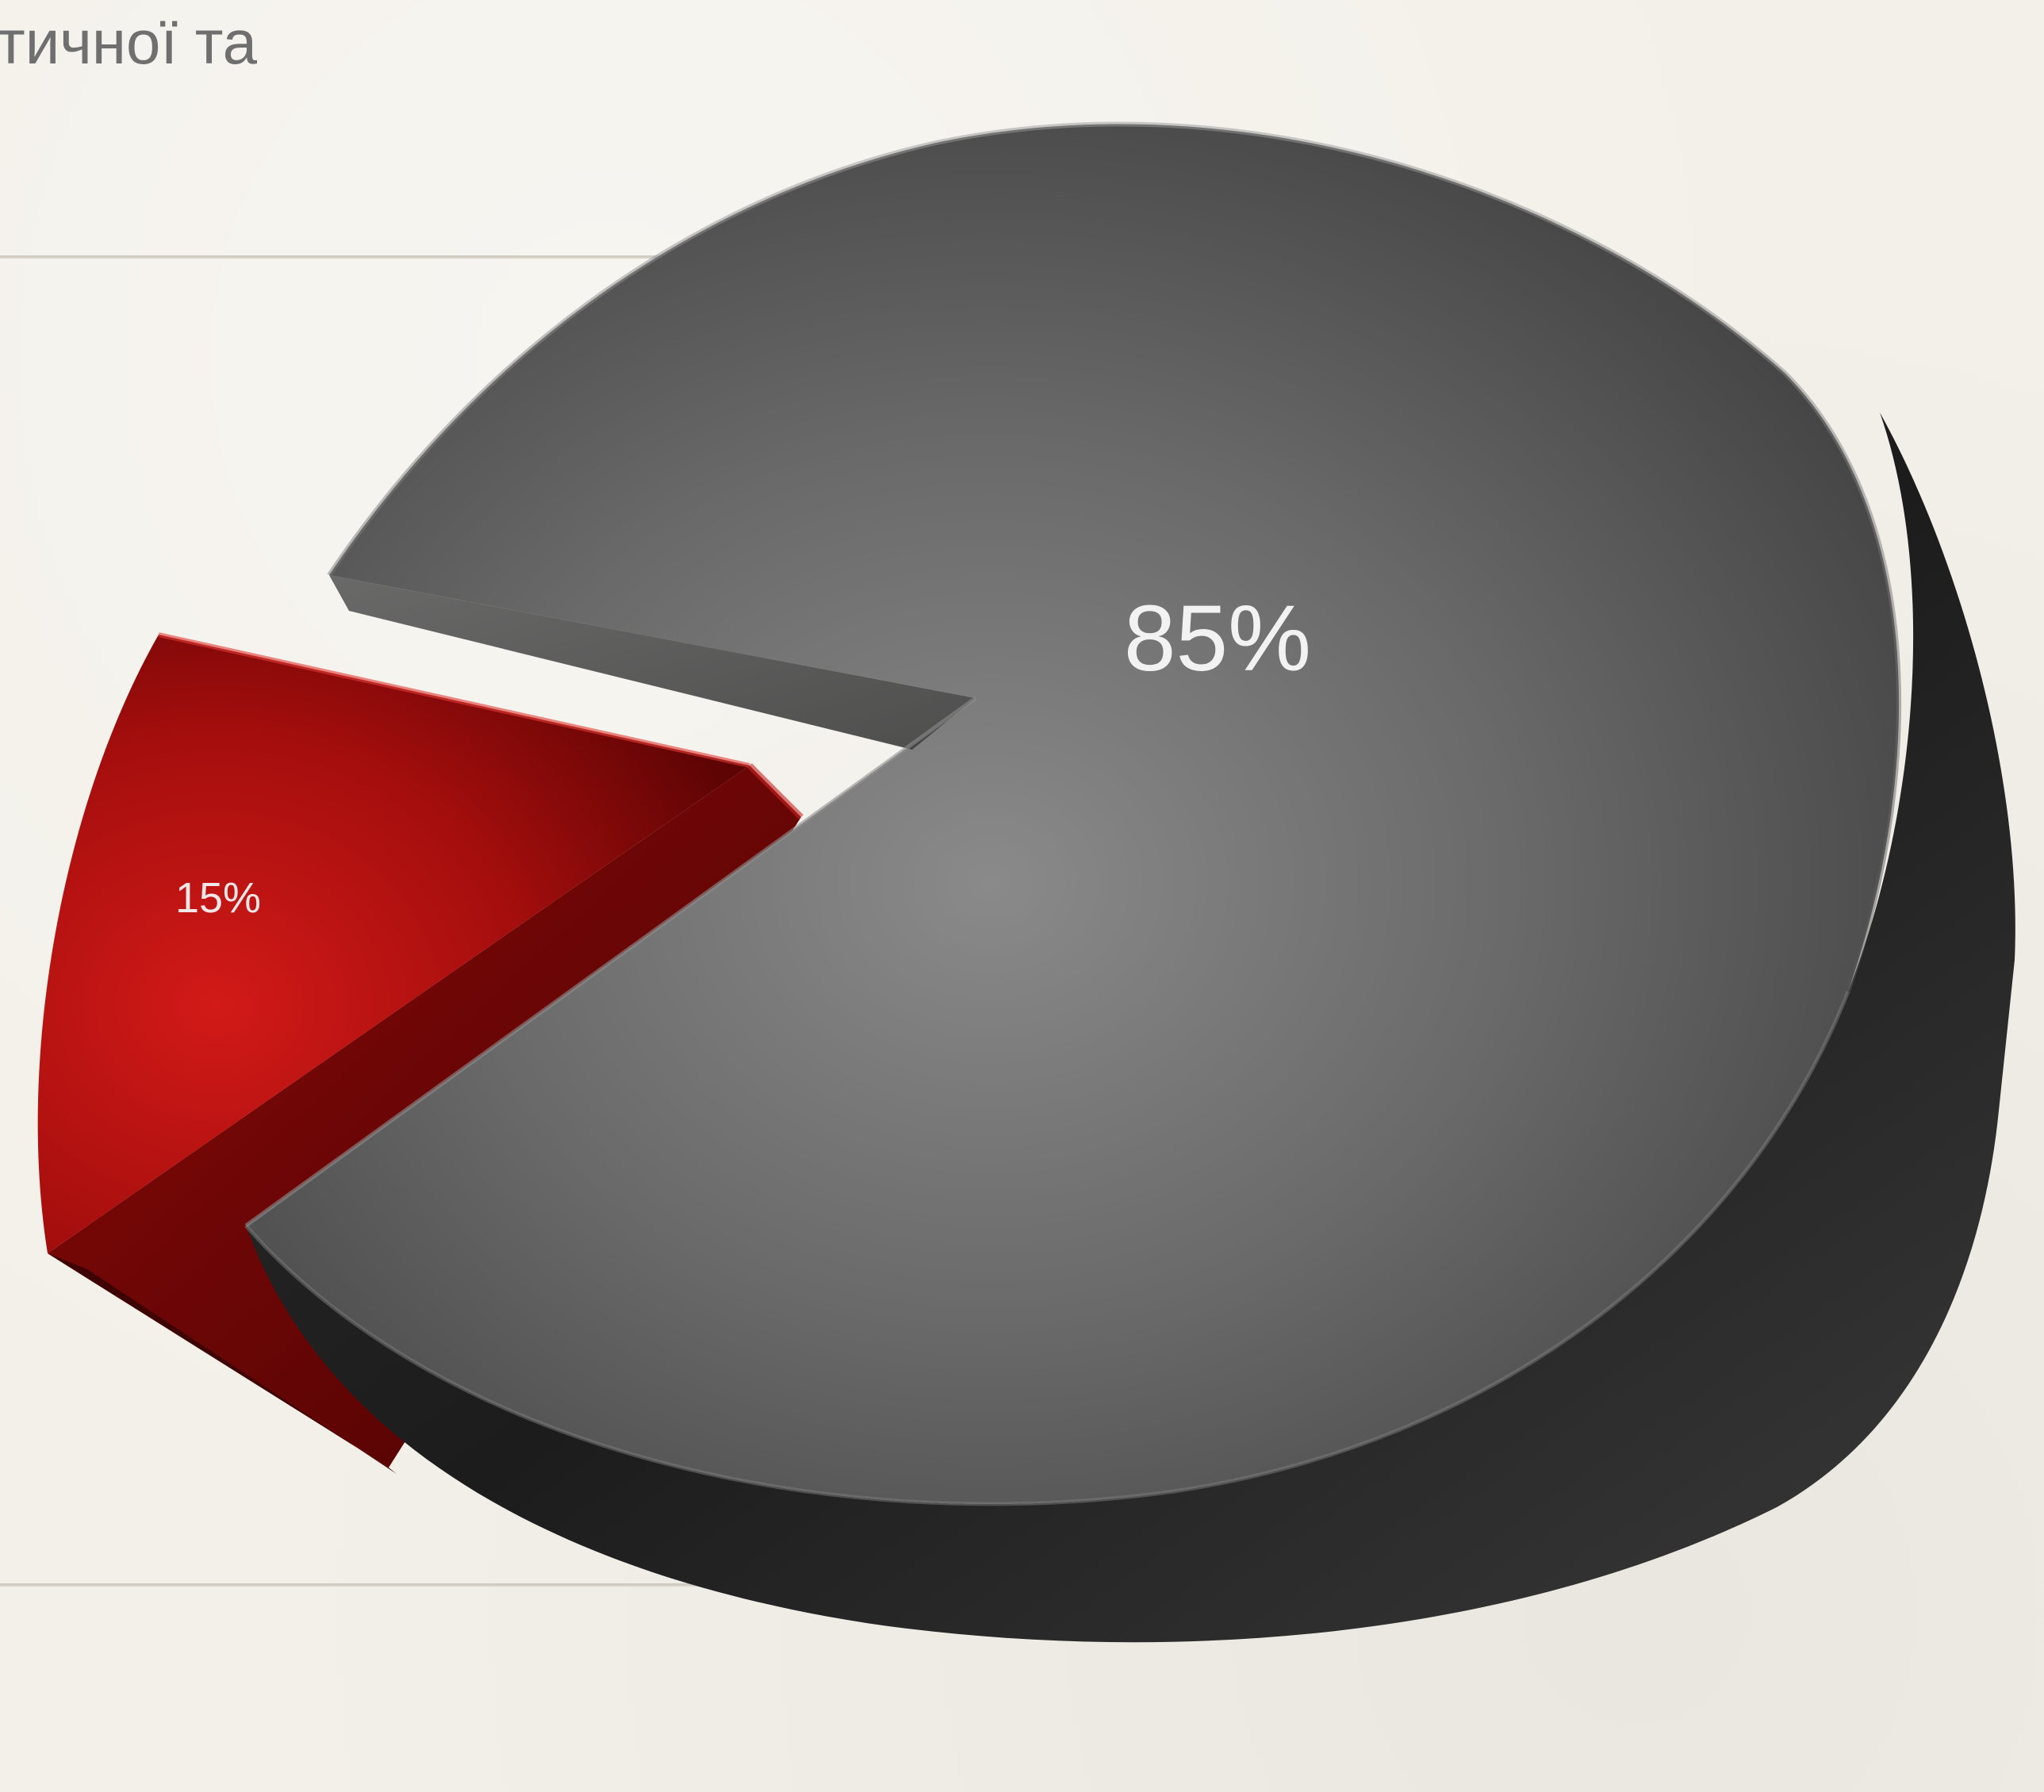  Describe the element at coordinates (1217, 638) in the screenshot. I see `pie-slice-85-label: 85%` at that location.